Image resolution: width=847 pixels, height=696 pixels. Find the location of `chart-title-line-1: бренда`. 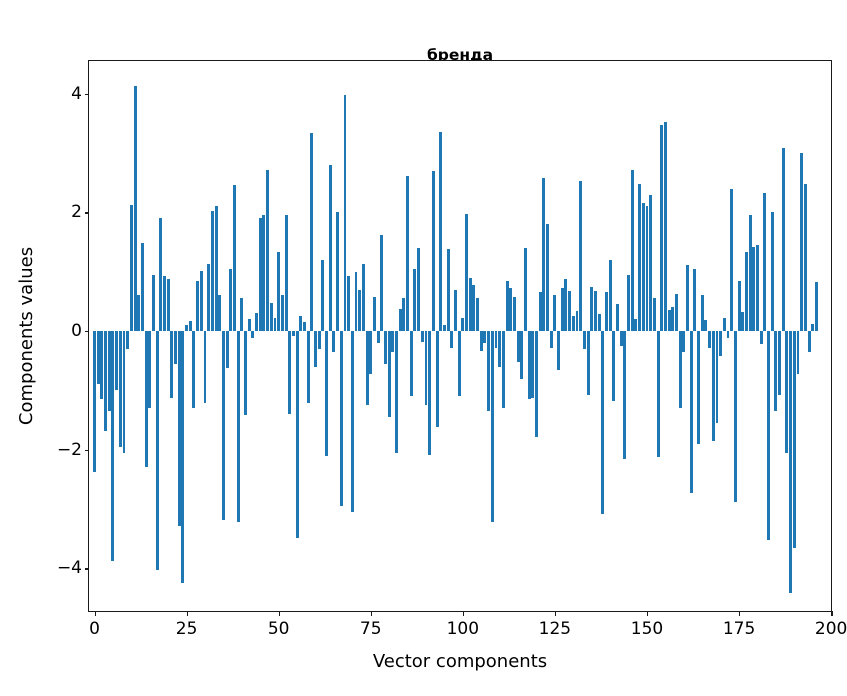

chart-title-line-1: бренда is located at coordinates (460, 54).